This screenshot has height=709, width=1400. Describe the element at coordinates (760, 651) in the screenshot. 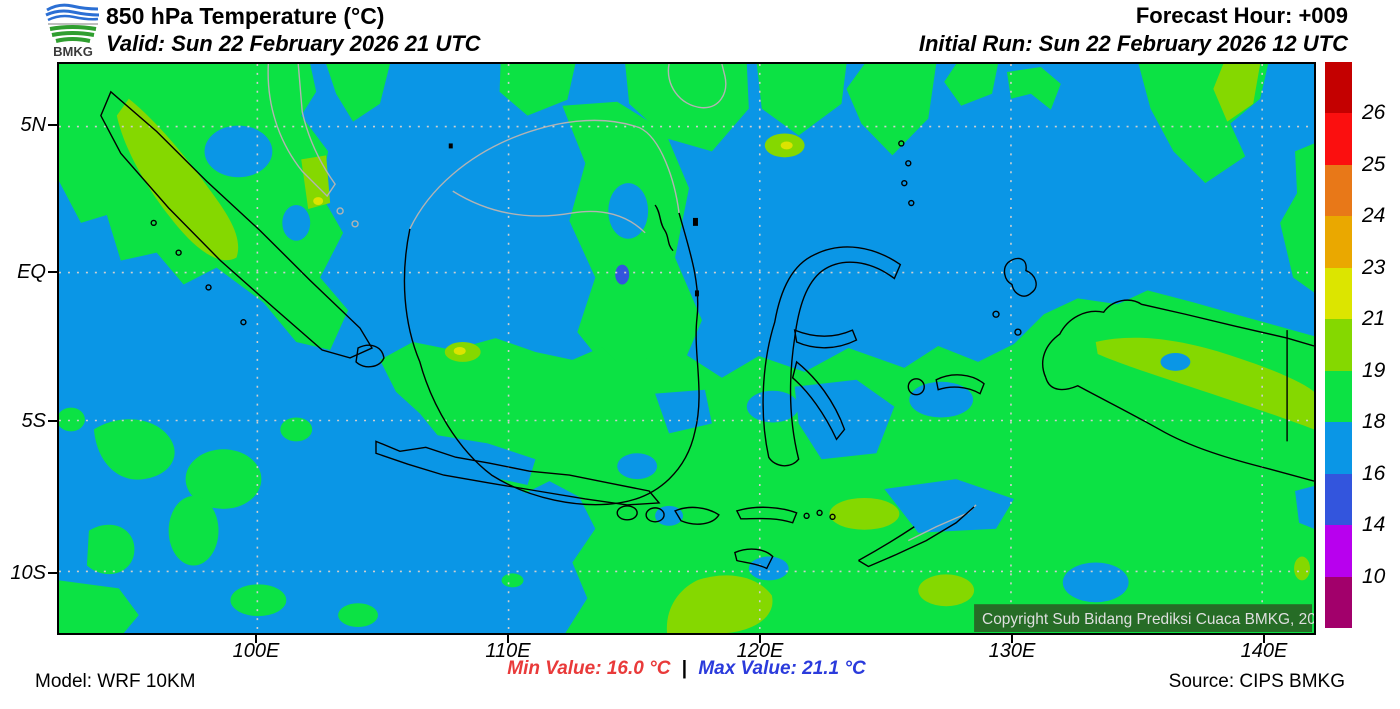

I see `lon-label-120e: 120E` at that location.